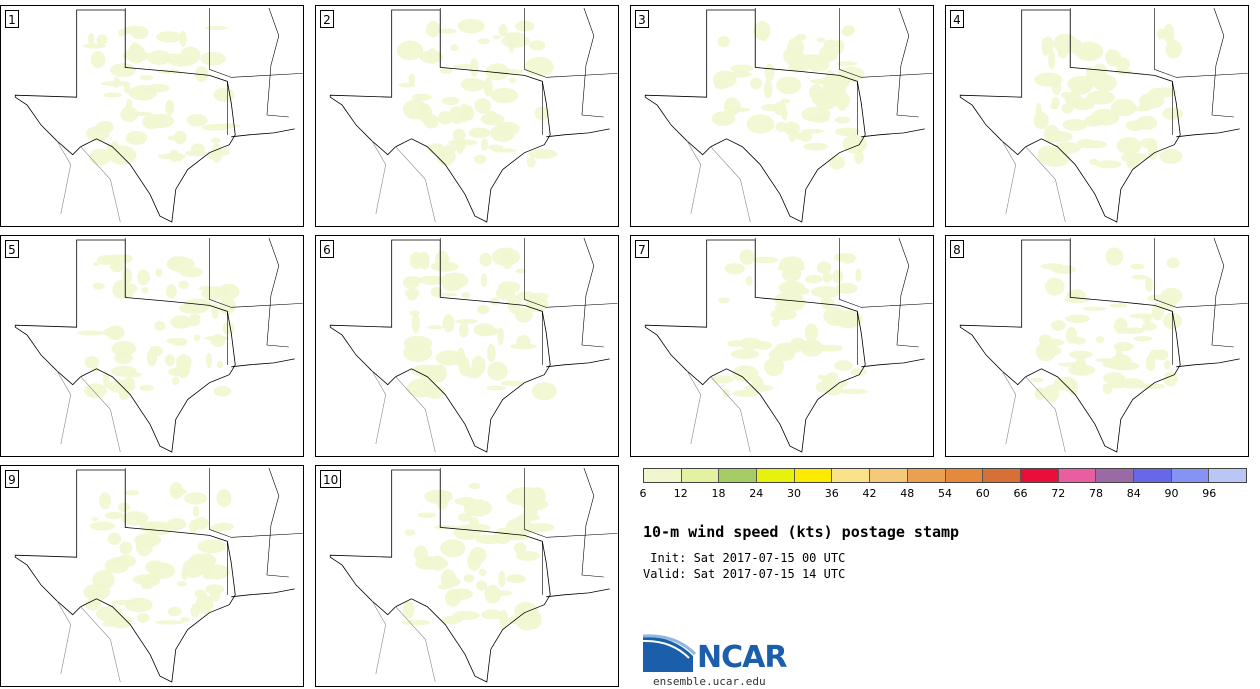  What do you see at coordinates (327, 19) in the screenshot?
I see `member-label: 2` at bounding box center [327, 19].